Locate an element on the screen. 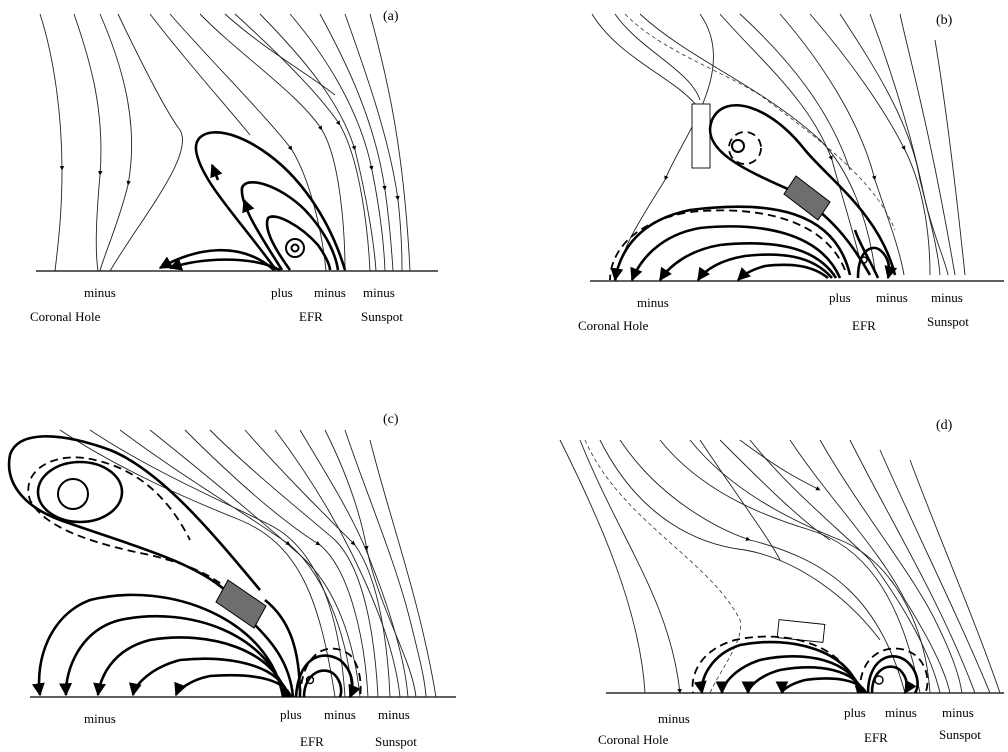  panel-letter: (a) is located at coordinates (391, 16).